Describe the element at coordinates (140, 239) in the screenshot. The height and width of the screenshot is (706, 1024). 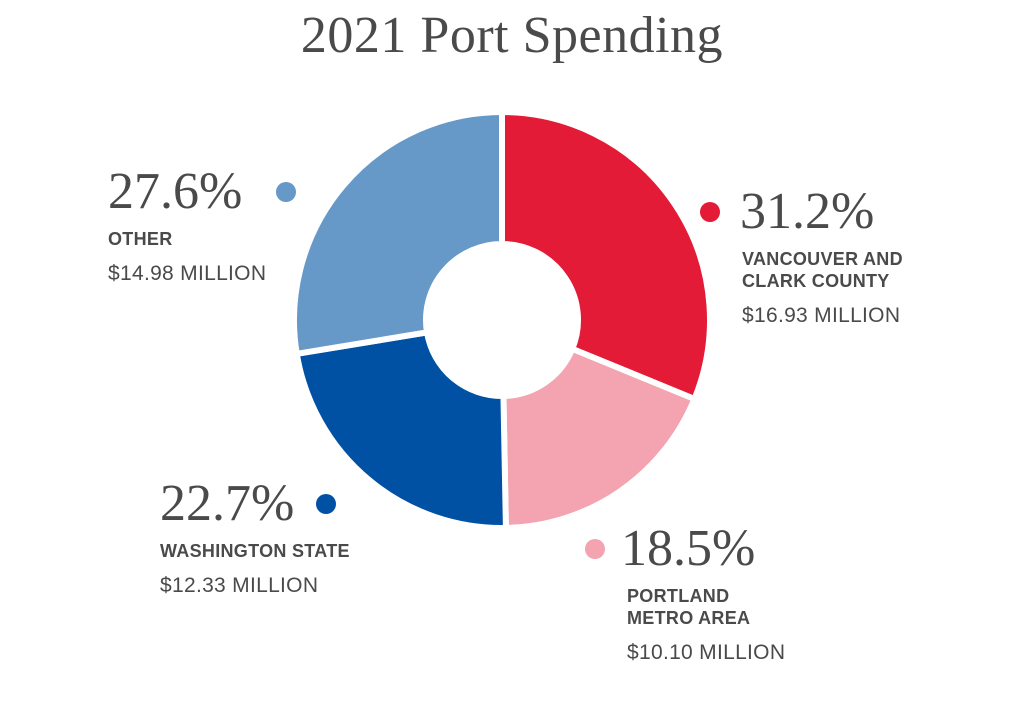
I see `other-category-label: OTHER` at that location.